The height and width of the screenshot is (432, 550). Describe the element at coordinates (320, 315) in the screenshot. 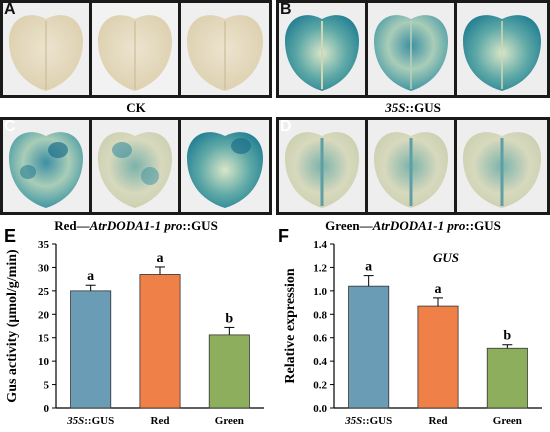

I see `y-tick-label: 0.8` at that location.